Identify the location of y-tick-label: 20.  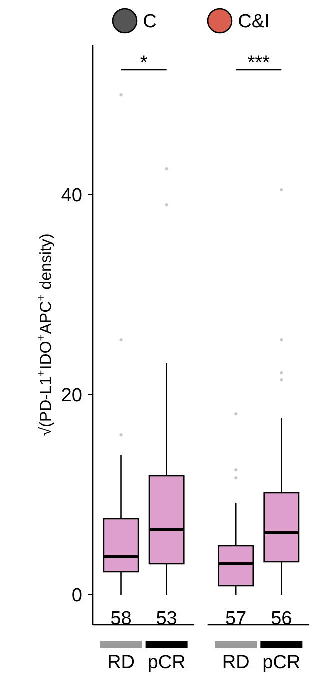
(72, 395).